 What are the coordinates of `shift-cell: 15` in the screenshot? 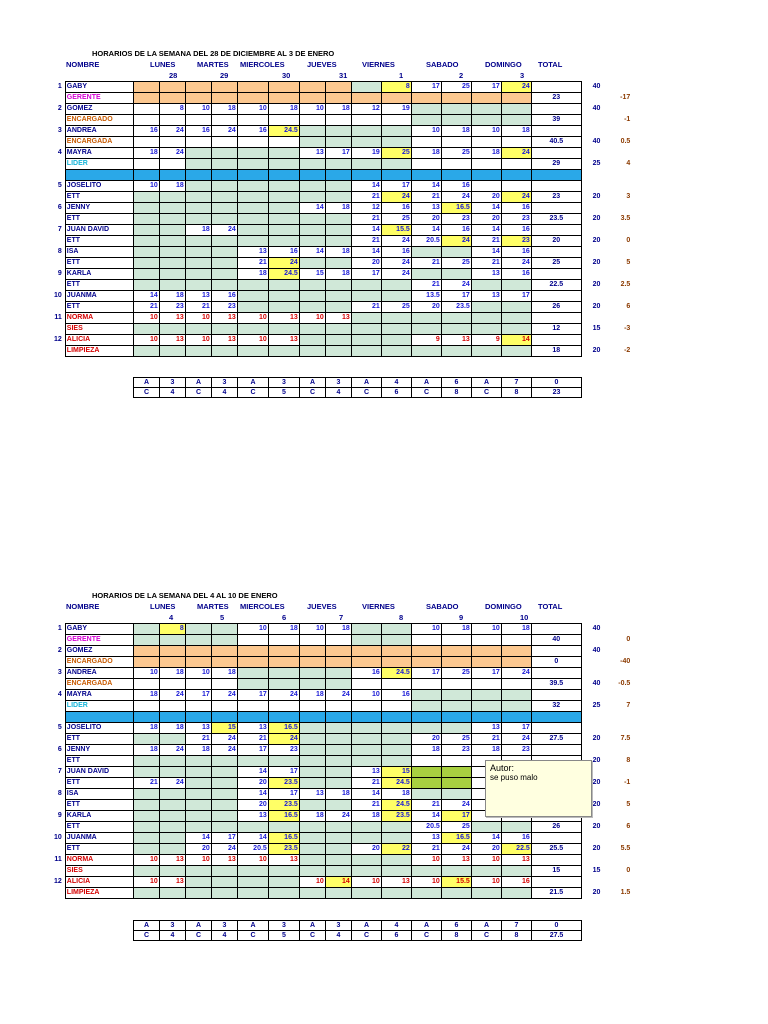 It's located at (396, 772).